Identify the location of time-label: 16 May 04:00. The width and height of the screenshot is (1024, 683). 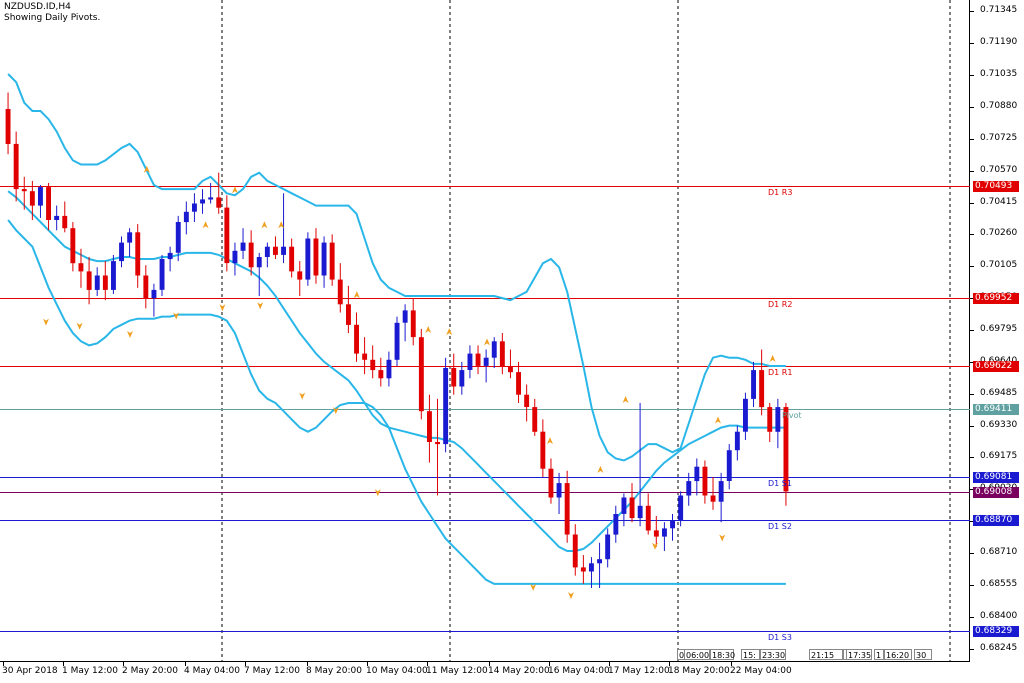
(579, 671).